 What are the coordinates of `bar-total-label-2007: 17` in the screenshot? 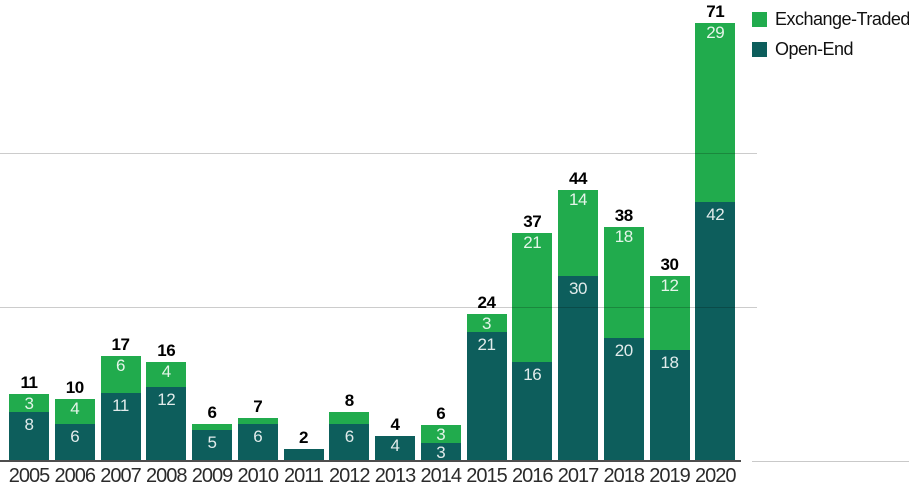 It's located at (120, 344).